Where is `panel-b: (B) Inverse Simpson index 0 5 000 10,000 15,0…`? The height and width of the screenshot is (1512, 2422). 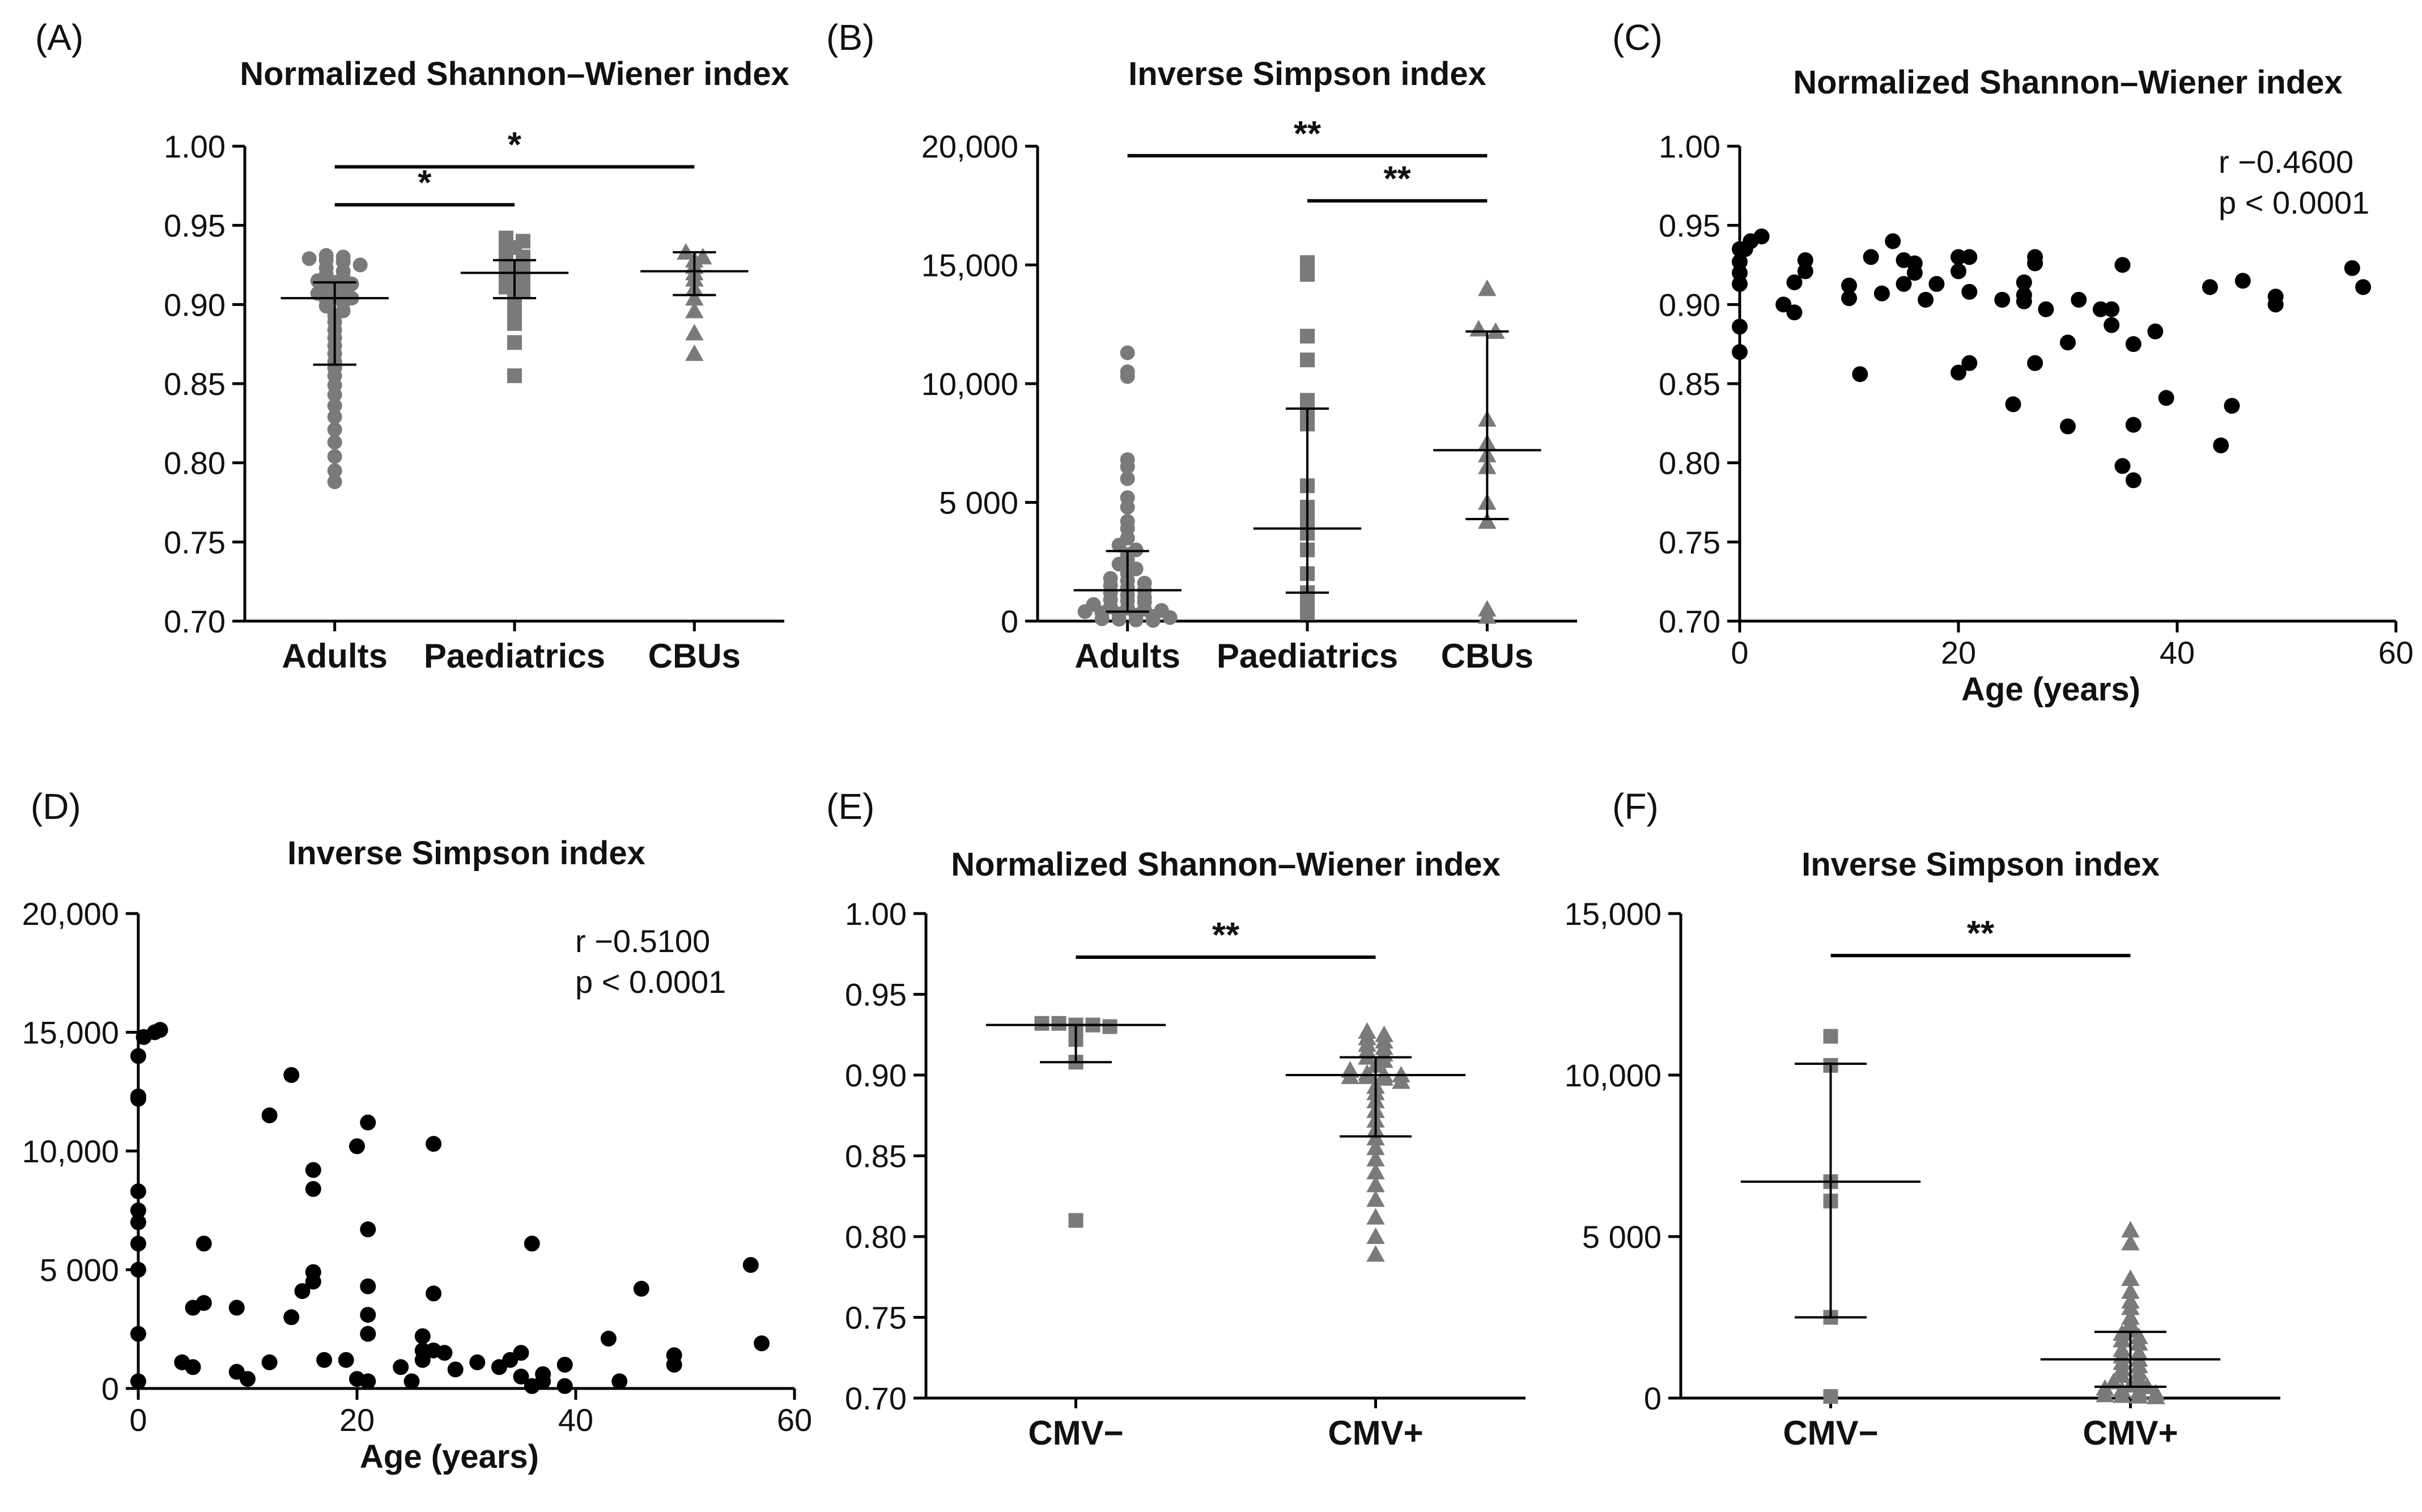 panel-b: (B) Inverse Simpson index 0 5 000 10,000 15,0… is located at coordinates (1201, 346).